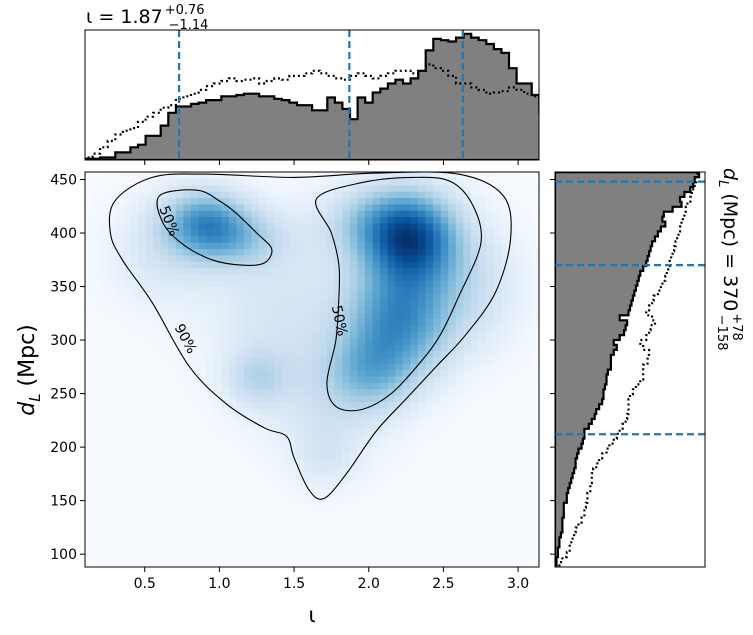 The width and height of the screenshot is (753, 635). I want to click on y-label-base: d, so click(27, 408).